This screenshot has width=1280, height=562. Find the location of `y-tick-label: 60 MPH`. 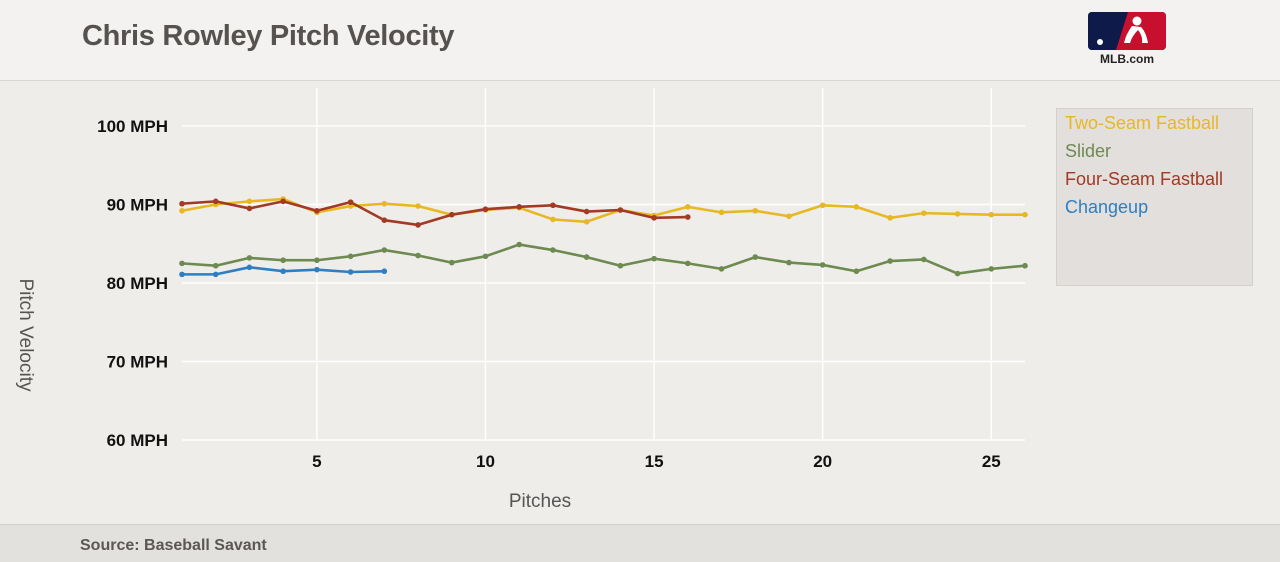

y-tick-label: 60 MPH is located at coordinates (137, 440).